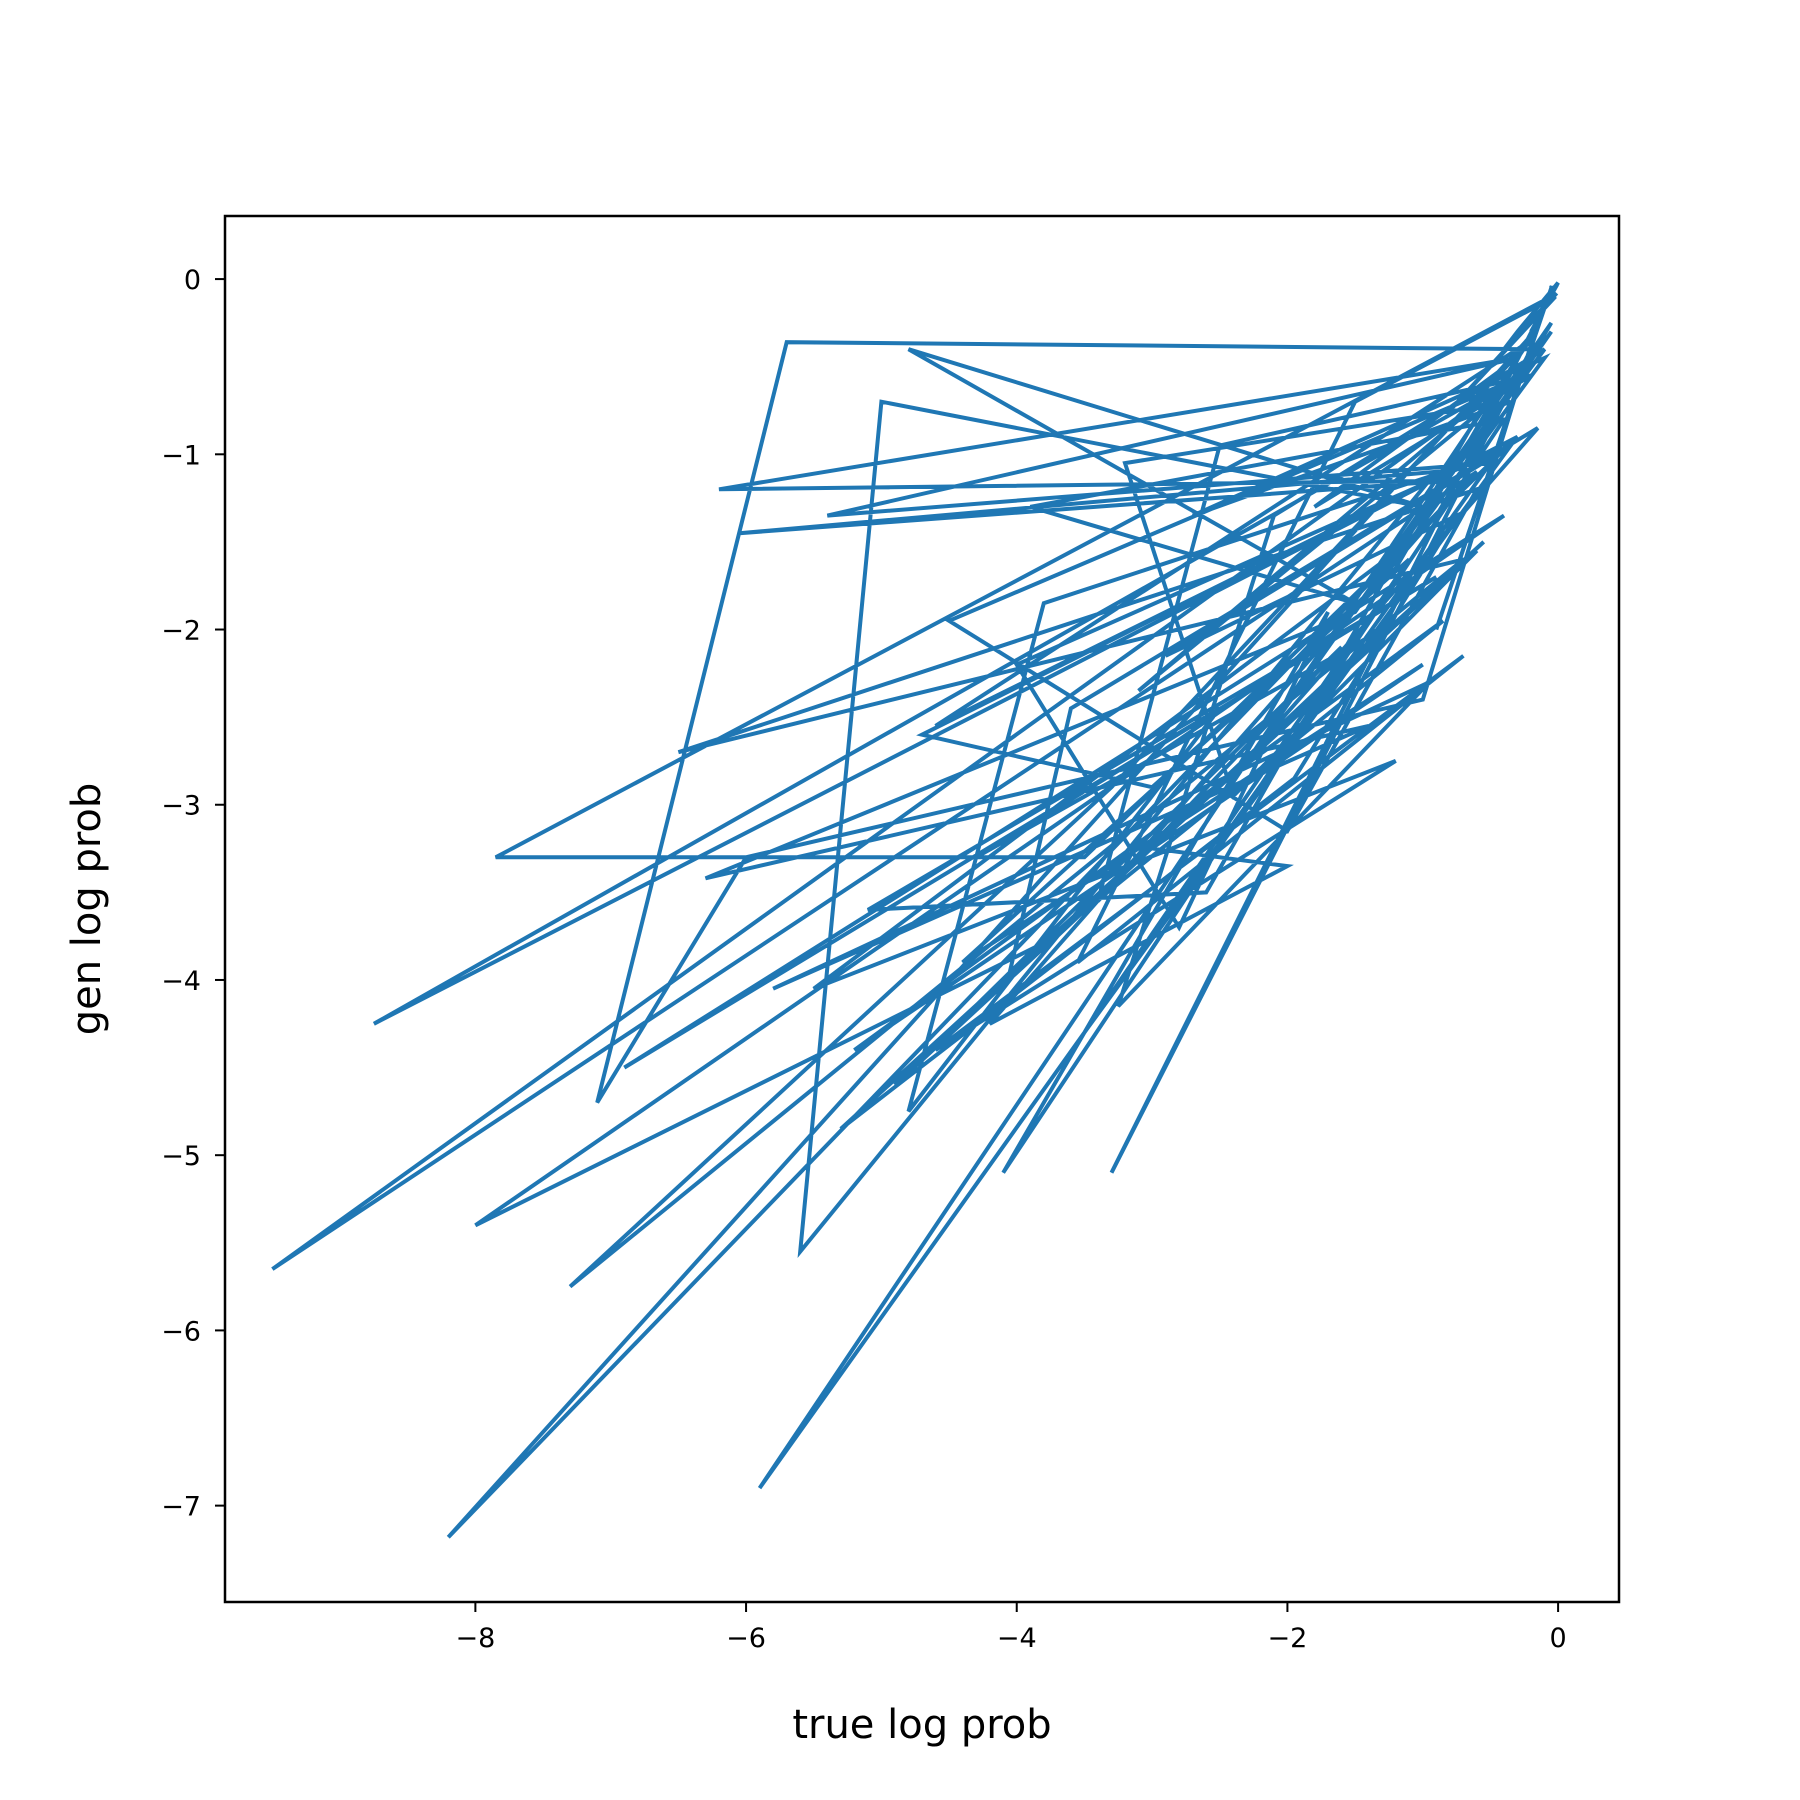 The image size is (1800, 1800). What do you see at coordinates (181, 631) in the screenshot?
I see `y-tick-label: −2` at bounding box center [181, 631].